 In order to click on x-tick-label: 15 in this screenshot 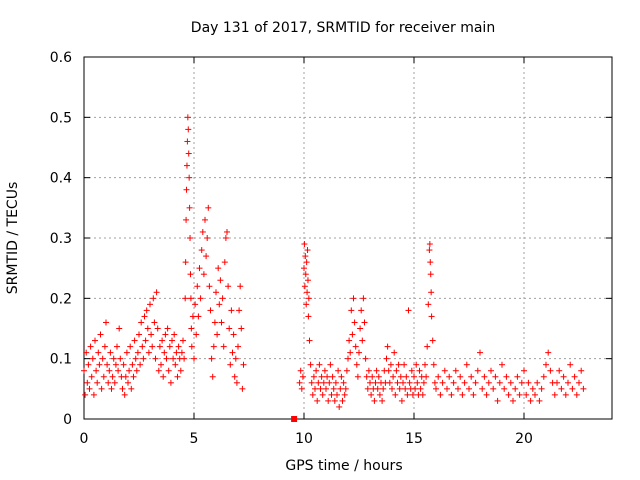, I will do `click(414, 439)`.